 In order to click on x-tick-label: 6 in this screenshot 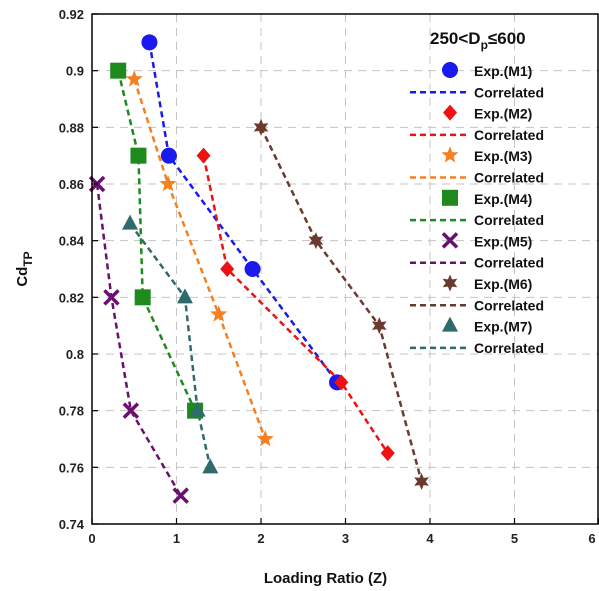, I will do `click(591, 538)`.